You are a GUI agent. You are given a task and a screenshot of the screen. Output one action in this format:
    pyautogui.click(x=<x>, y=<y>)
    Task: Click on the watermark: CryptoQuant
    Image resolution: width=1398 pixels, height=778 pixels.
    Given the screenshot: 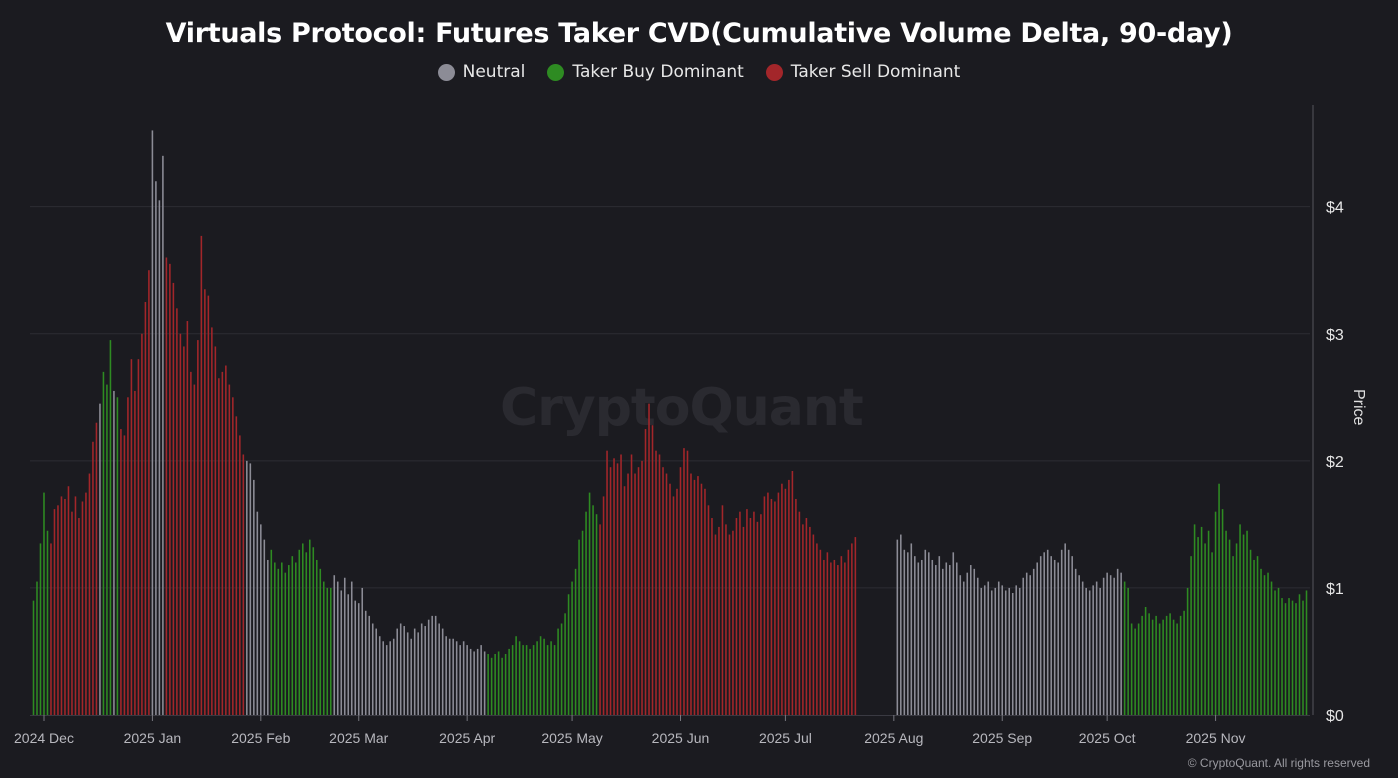 What is the action you would take?
    pyautogui.click(x=682, y=408)
    